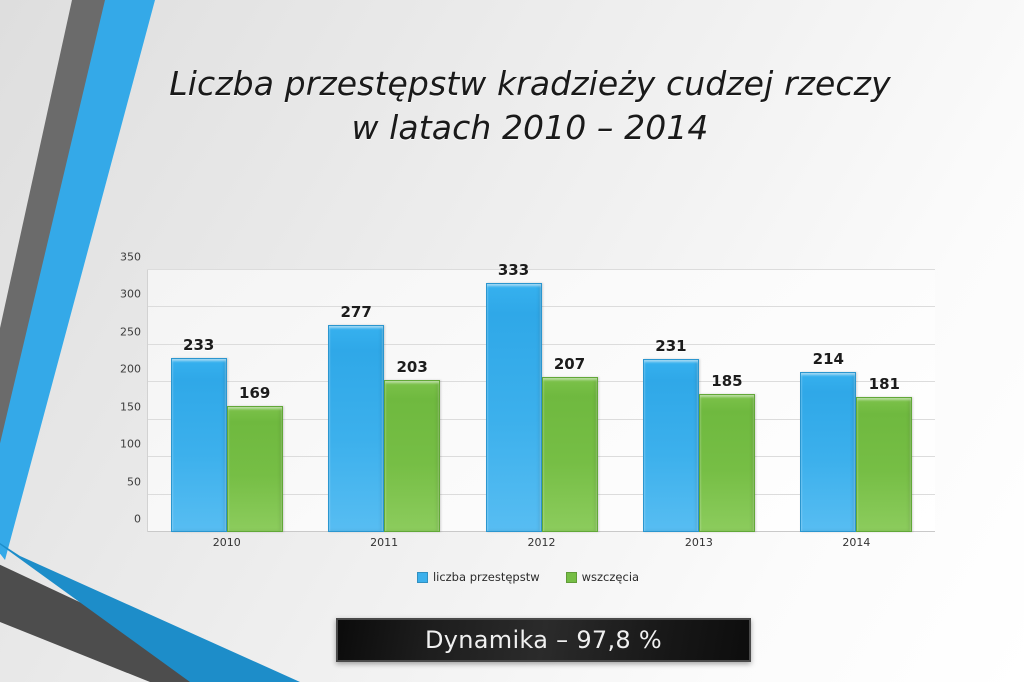  I want to click on y-axis-tick-label: 100, so click(130, 444).